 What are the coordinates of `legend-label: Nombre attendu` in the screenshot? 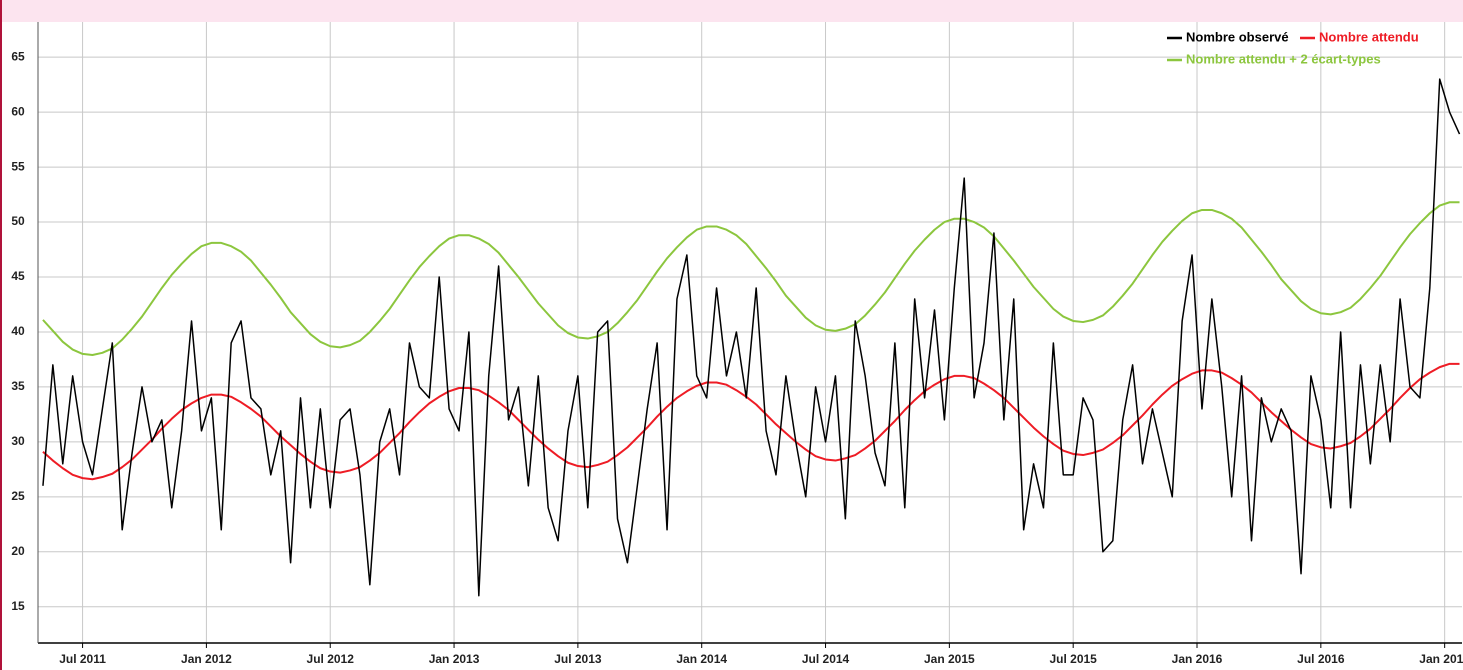 It's located at (1369, 36).